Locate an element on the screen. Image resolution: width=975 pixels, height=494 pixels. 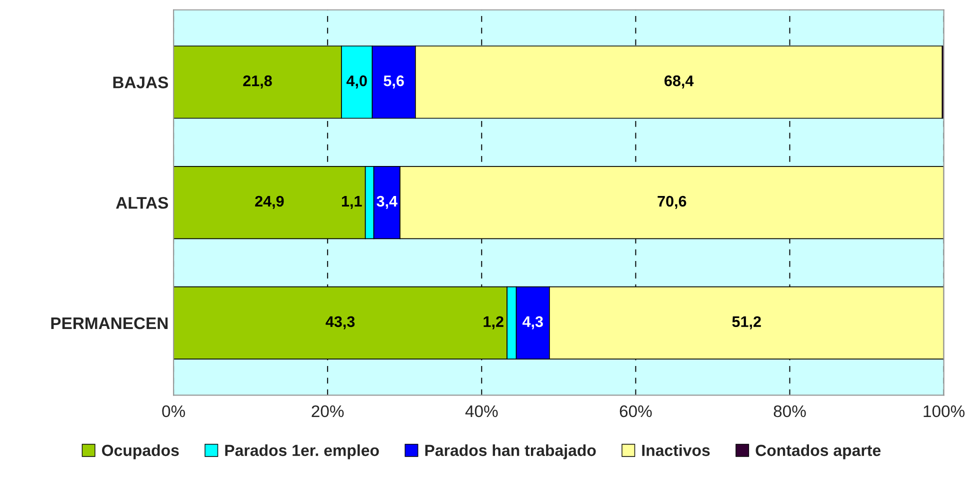
data-label: 1,1 is located at coordinates (352, 202).